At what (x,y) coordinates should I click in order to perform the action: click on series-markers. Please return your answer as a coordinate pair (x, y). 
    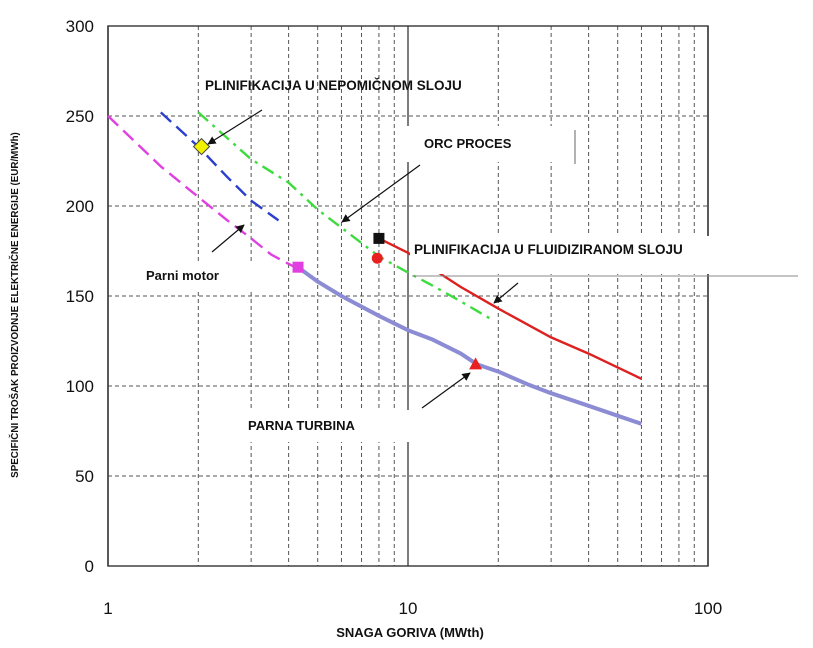
    Looking at the image, I should click on (337, 253).